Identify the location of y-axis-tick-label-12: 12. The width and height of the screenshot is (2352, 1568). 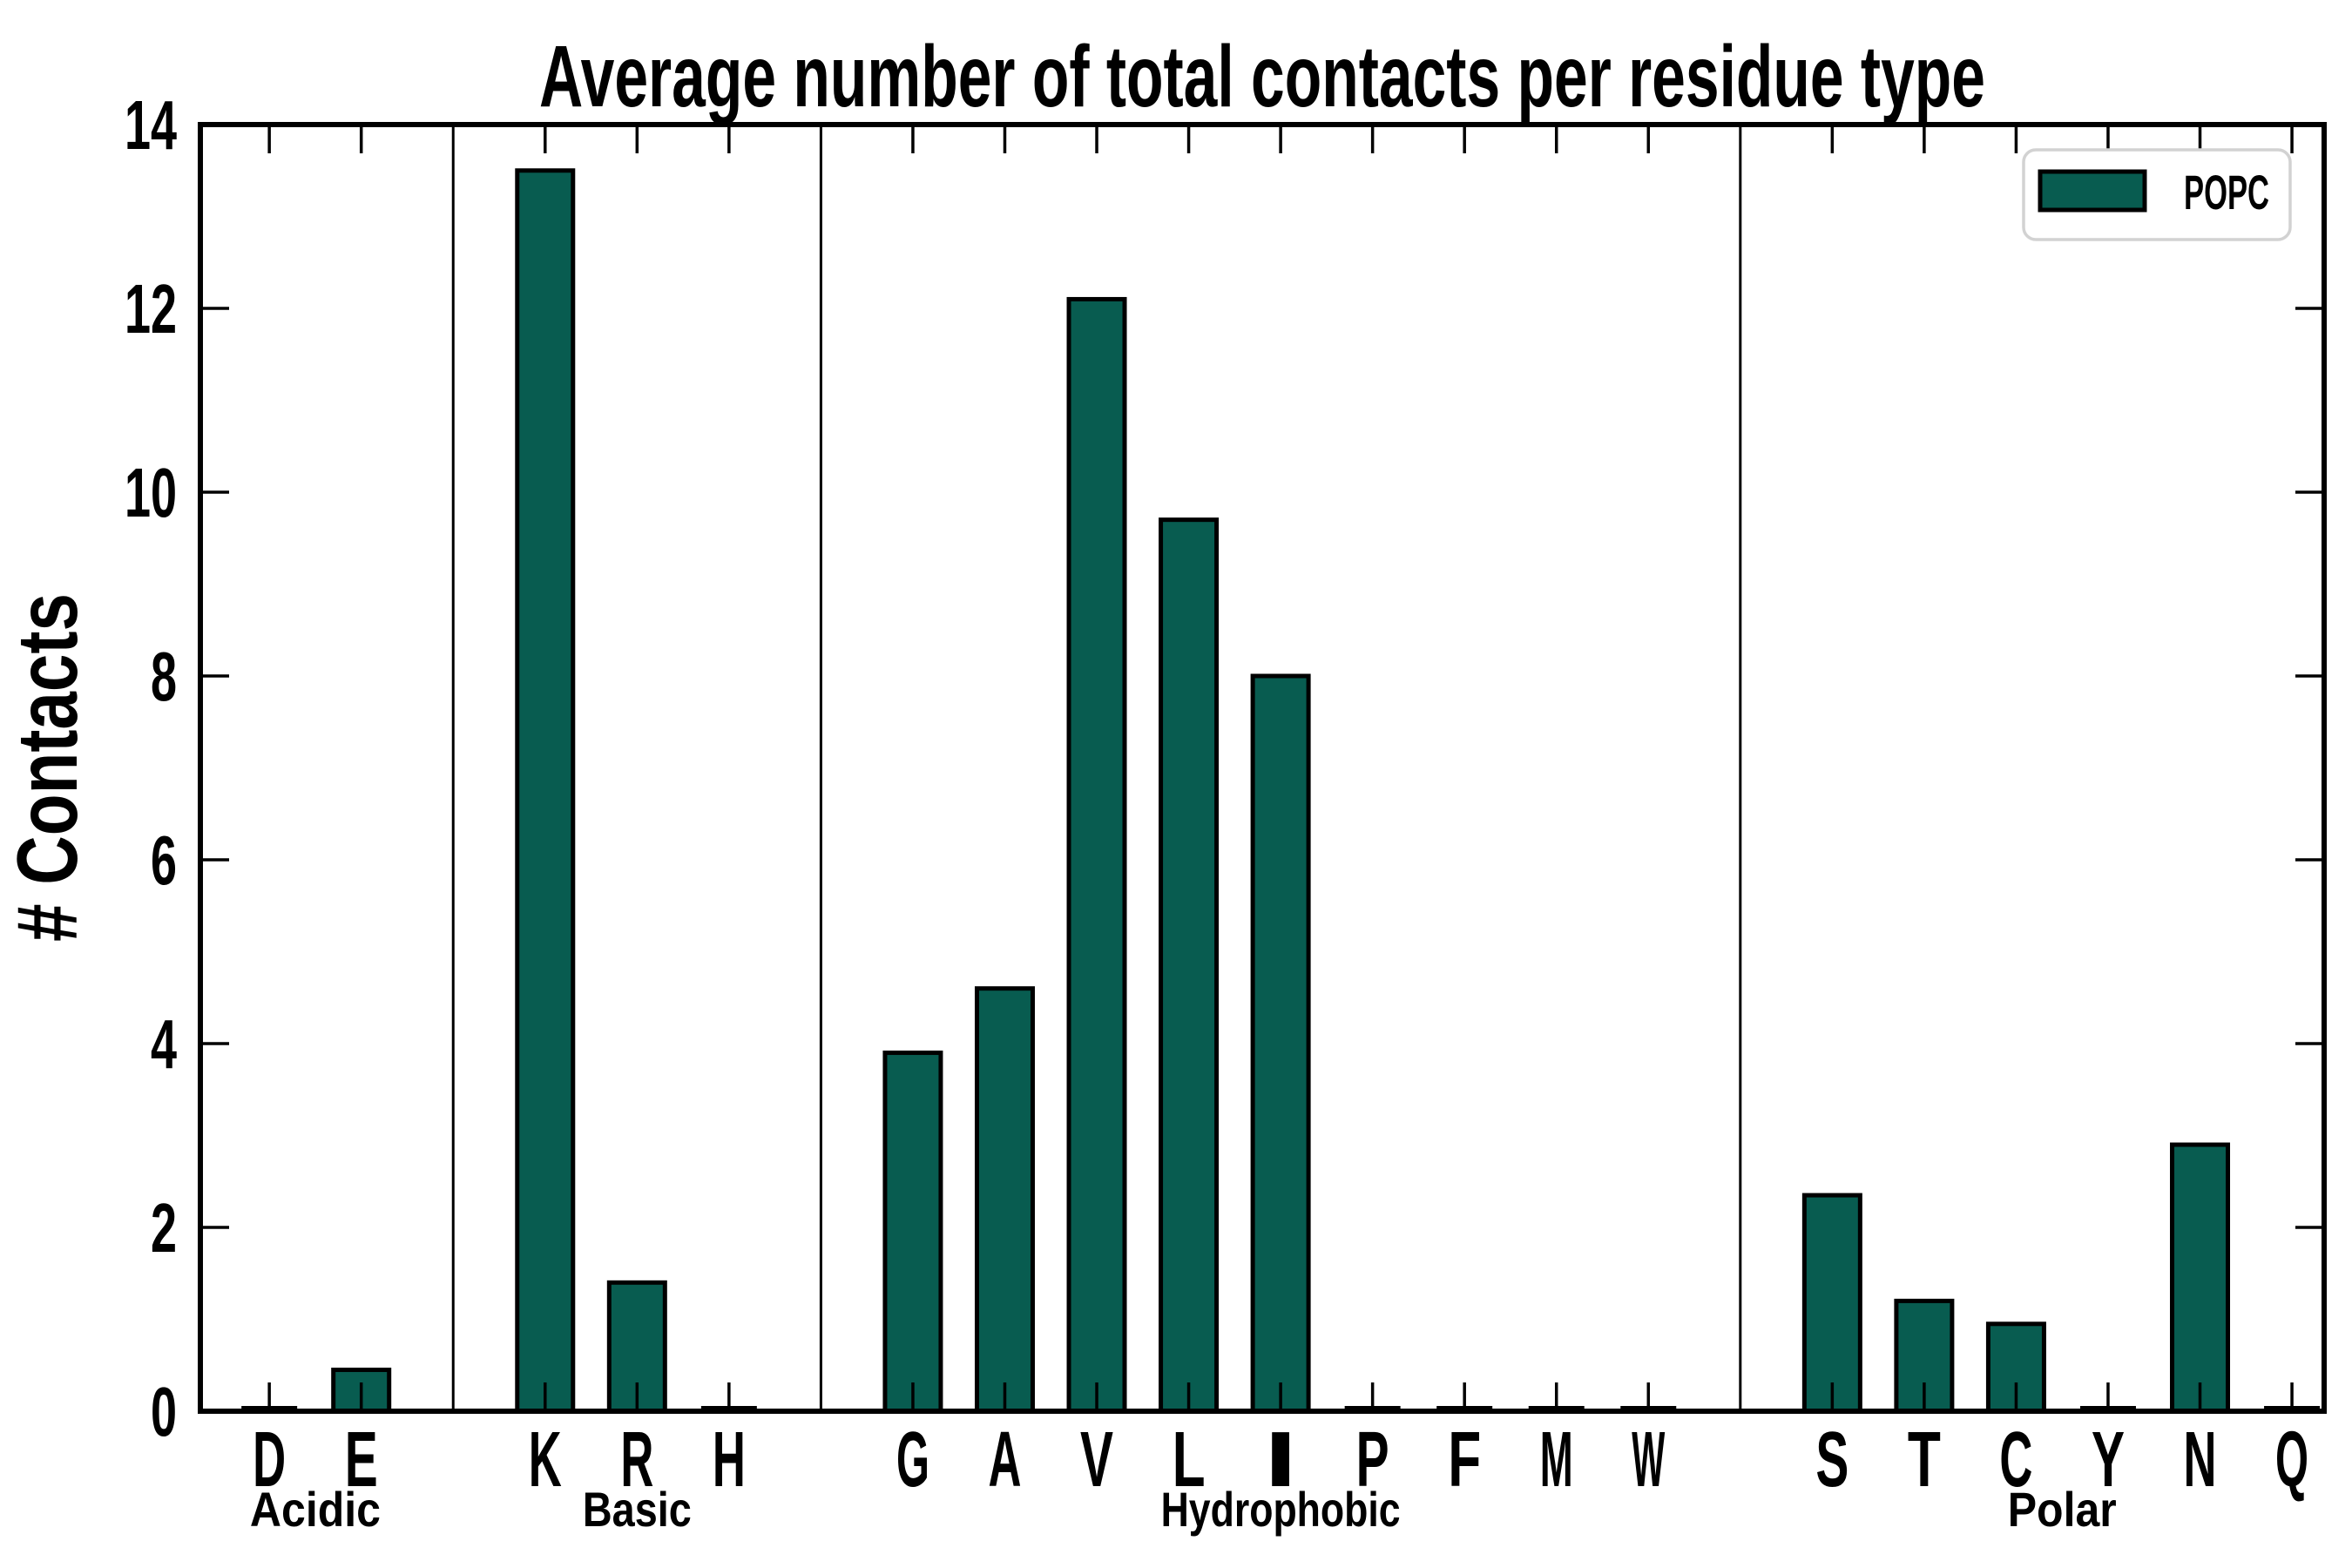
(151, 309).